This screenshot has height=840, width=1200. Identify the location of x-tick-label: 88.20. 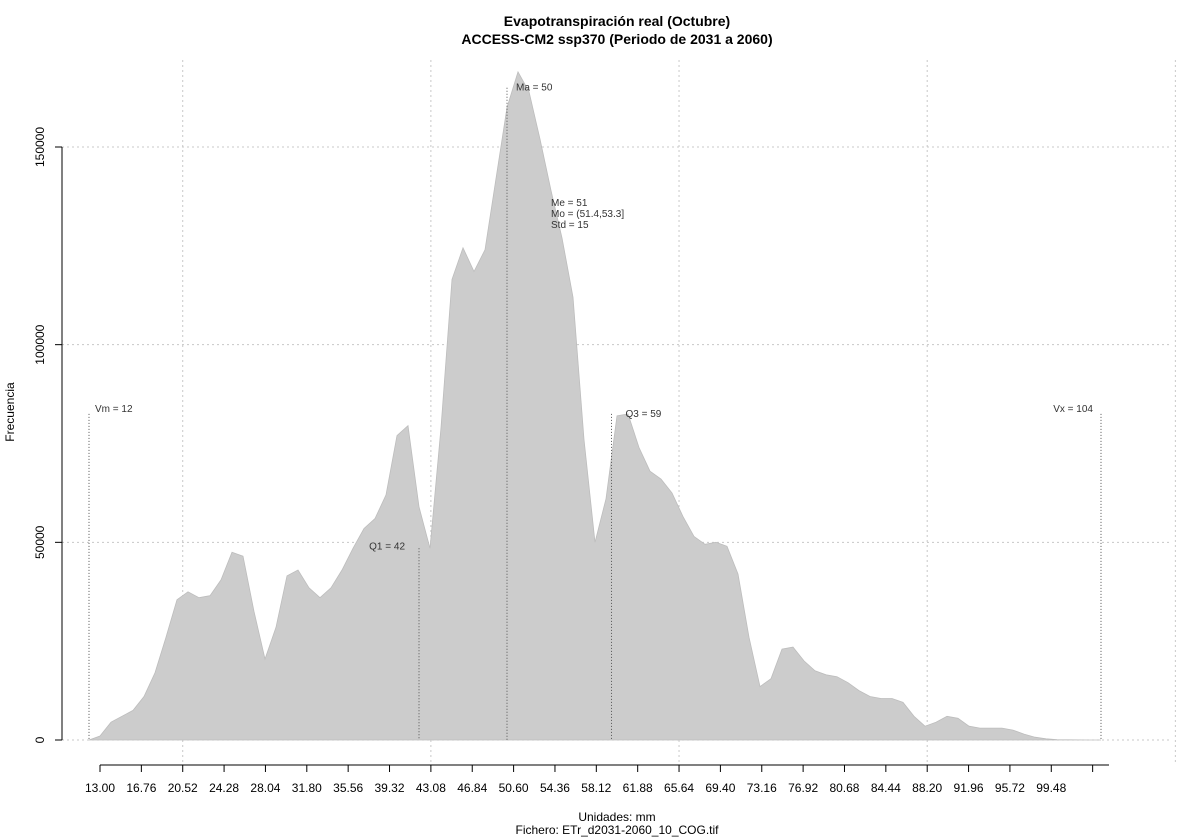
(927, 788).